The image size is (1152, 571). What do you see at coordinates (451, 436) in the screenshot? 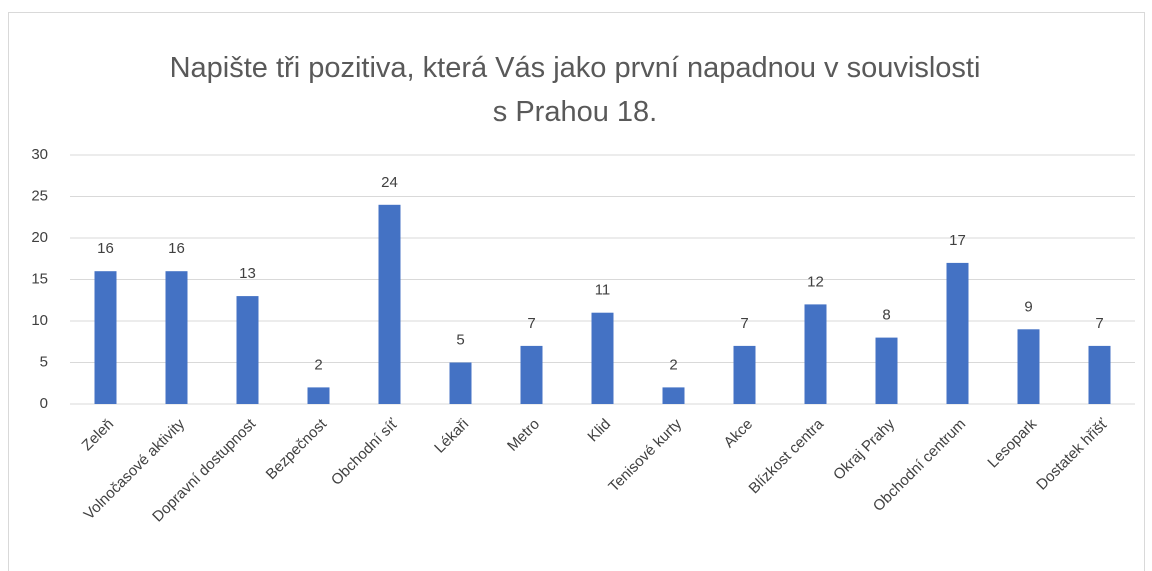
I see `x-tick-label: Lékaři` at bounding box center [451, 436].